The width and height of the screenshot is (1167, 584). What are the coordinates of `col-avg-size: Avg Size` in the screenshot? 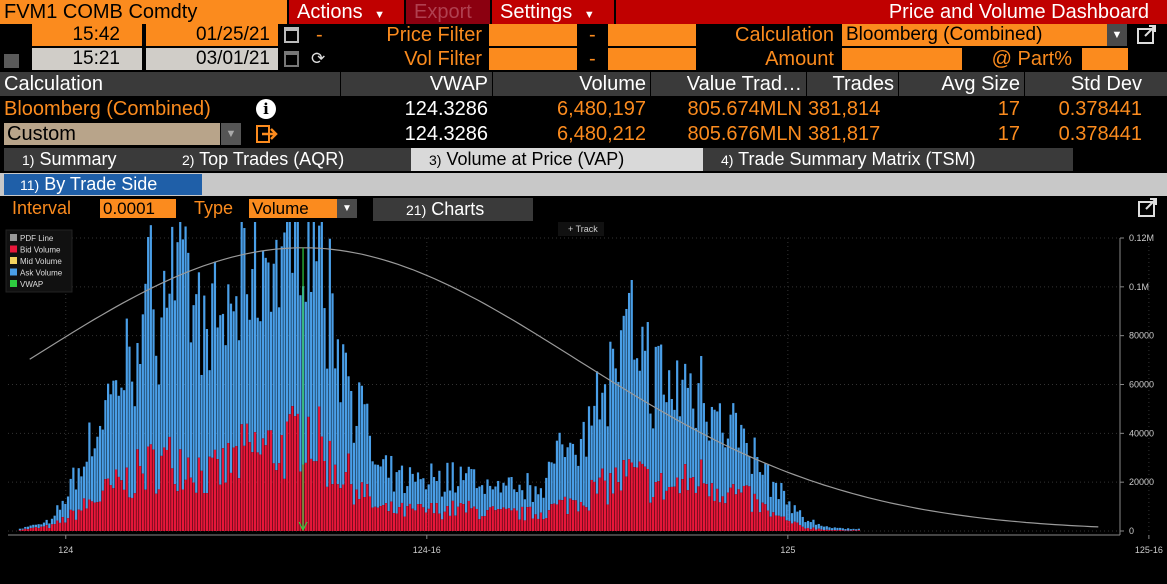 It's located at (960, 84).